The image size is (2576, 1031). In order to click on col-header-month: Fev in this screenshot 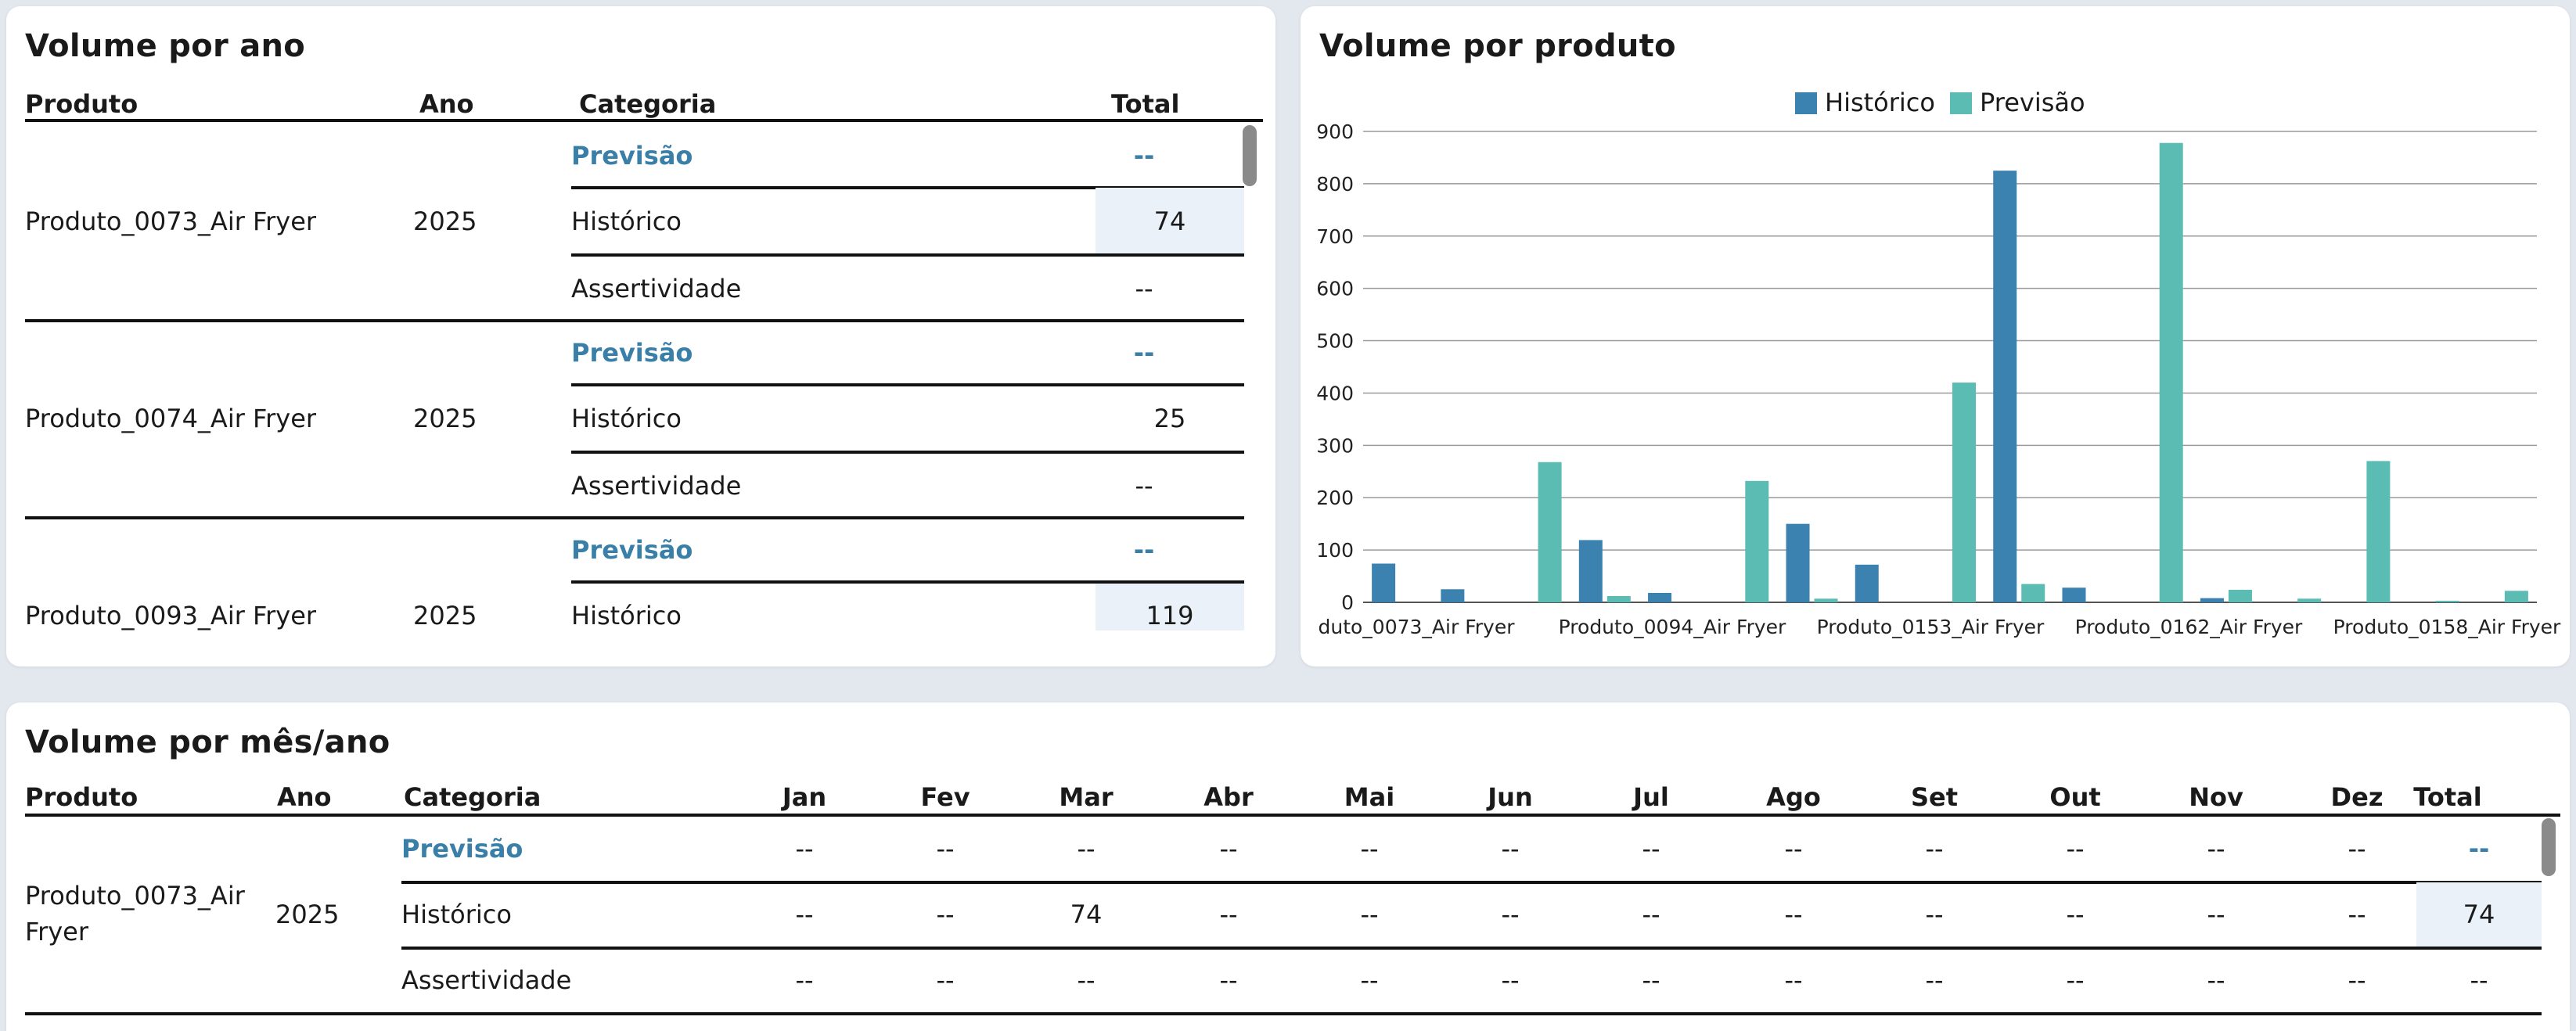, I will do `click(945, 797)`.